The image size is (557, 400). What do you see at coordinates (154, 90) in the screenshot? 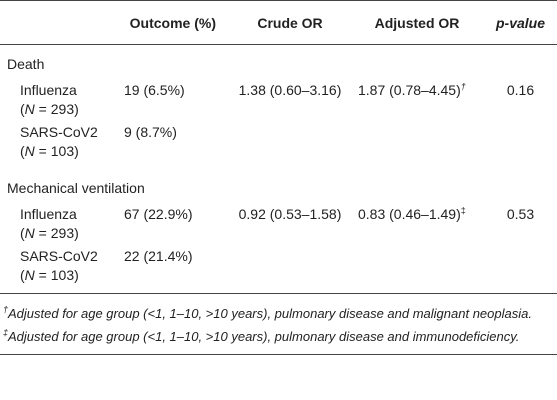
I see `cell-outcome: 19 (6.5%)` at bounding box center [154, 90].